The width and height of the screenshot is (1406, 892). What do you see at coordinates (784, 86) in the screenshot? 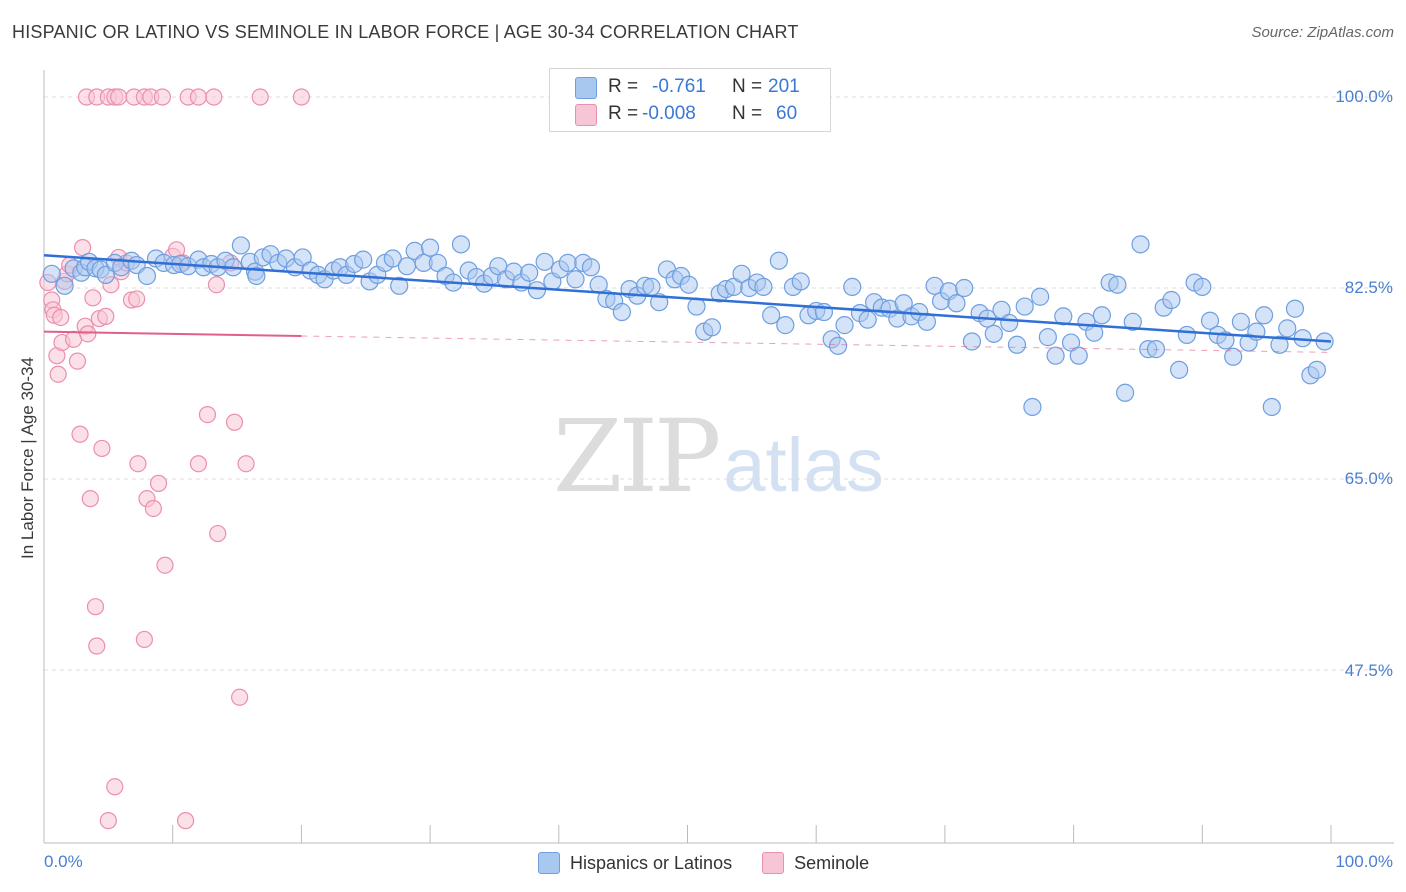
I see `legend-n-value: 201` at bounding box center [784, 86].